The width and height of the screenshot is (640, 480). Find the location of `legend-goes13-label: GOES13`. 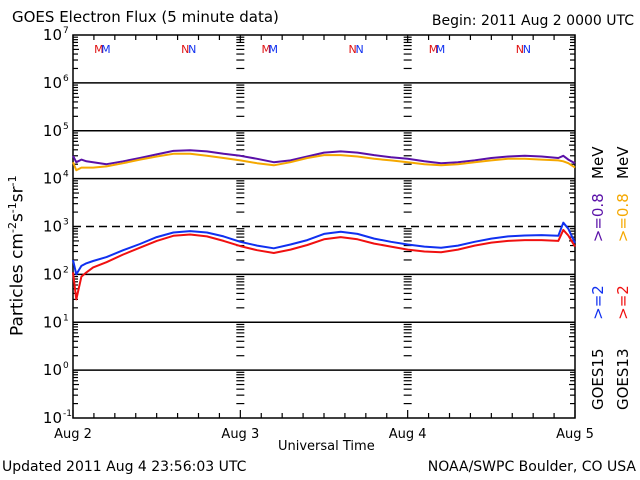

legend-goes13-label: GOES13 is located at coordinates (623, 379).